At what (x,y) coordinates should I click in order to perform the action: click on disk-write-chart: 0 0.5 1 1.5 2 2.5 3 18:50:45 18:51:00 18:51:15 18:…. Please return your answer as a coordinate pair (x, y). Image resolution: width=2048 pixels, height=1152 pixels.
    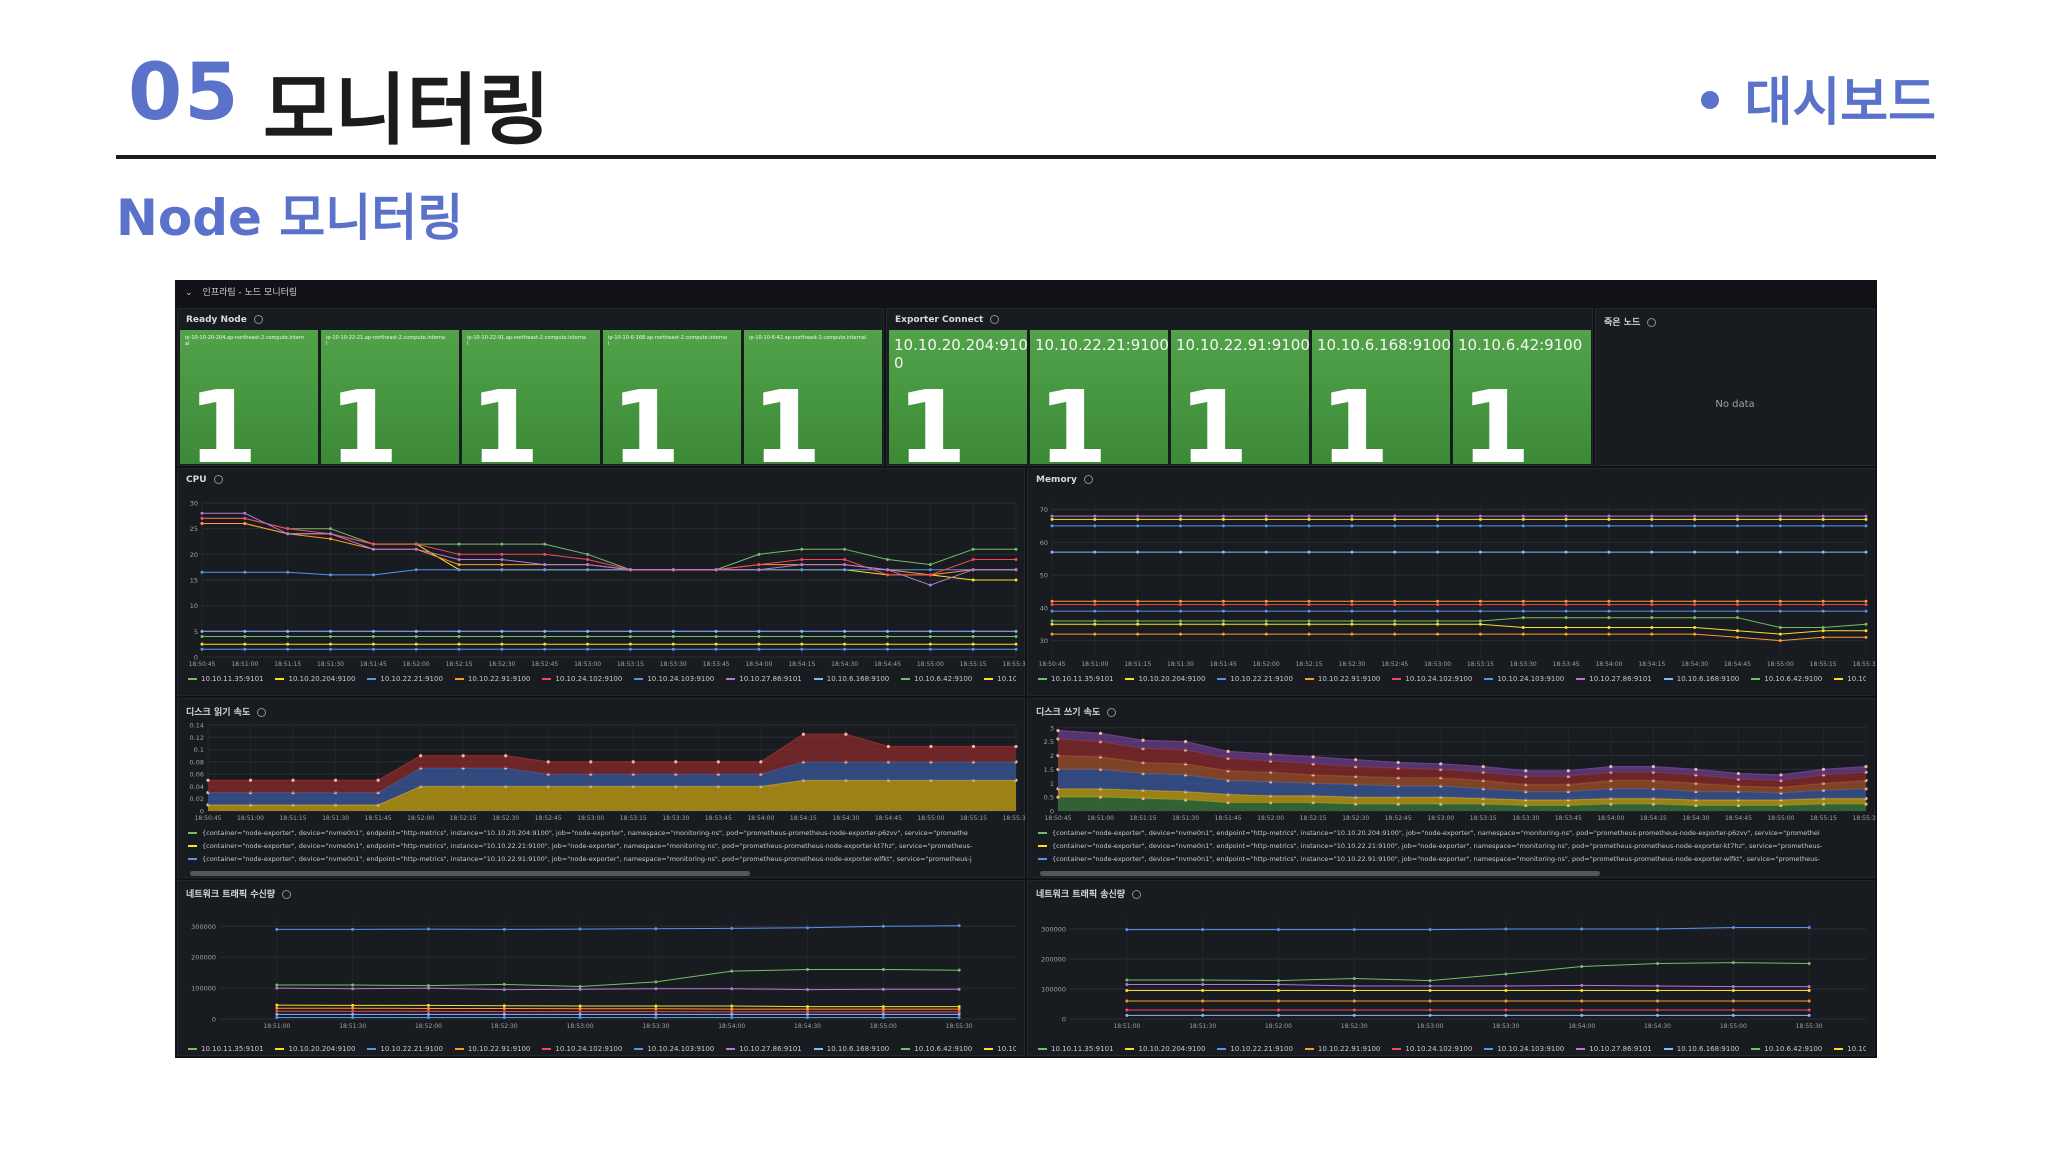
    Looking at the image, I should click on (1452, 789).